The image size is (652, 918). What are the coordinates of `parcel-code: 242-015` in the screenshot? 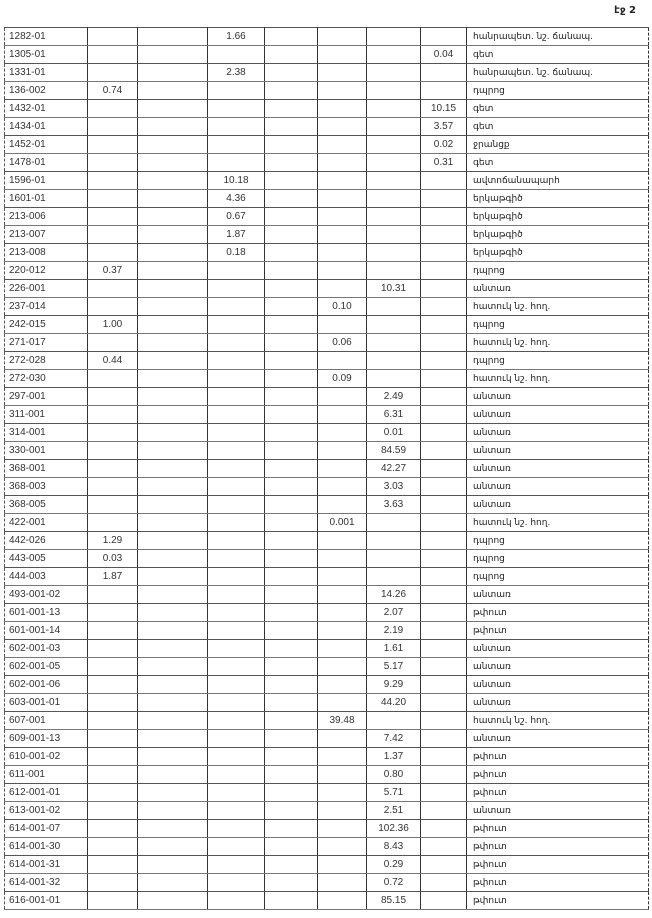 It's located at (46, 324).